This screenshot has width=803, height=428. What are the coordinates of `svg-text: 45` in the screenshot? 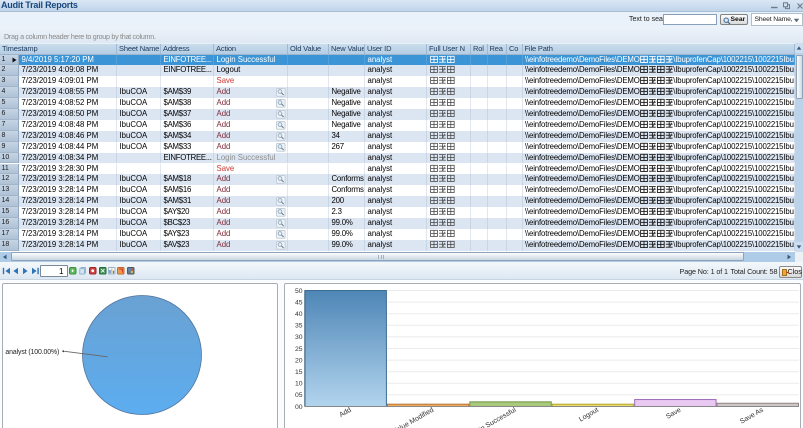 It's located at (299, 302).